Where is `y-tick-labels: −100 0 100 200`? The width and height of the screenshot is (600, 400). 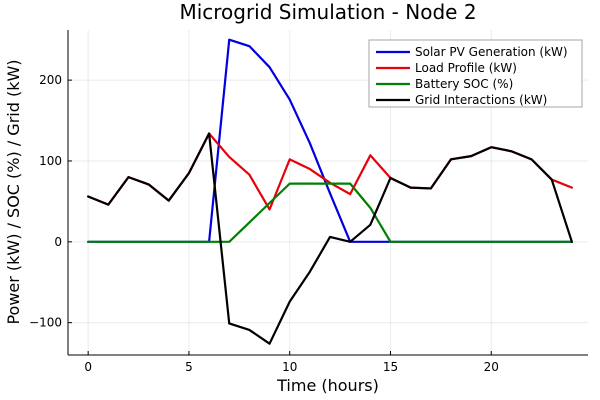 y-tick-labels: −100 0 100 200 is located at coordinates (50, 201).